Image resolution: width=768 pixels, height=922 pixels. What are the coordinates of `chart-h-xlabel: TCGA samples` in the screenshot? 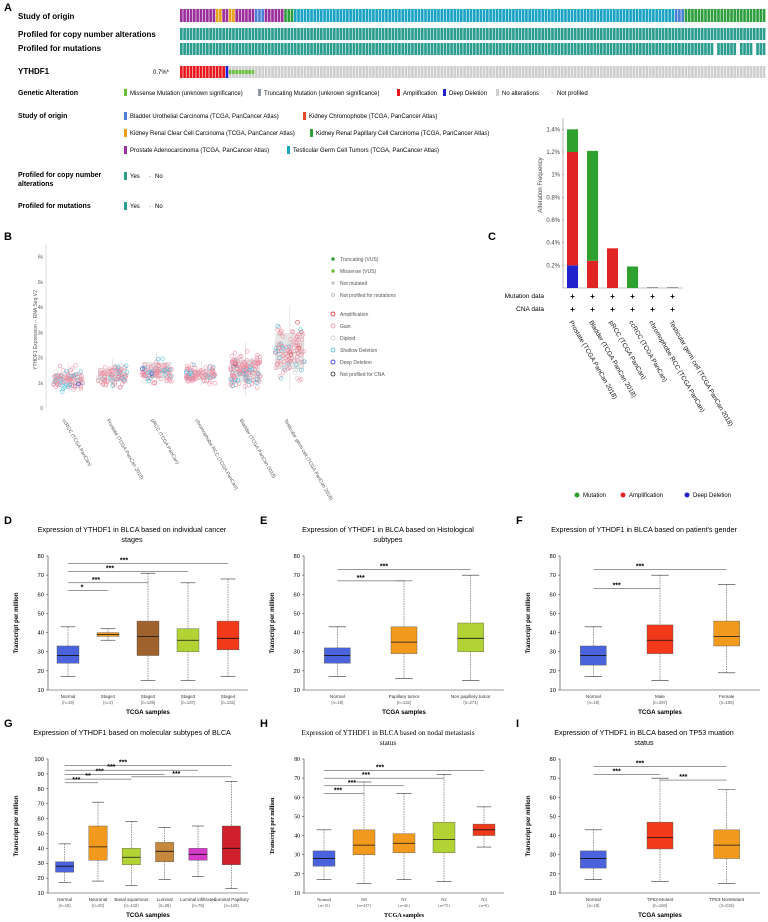 It's located at (404, 915).